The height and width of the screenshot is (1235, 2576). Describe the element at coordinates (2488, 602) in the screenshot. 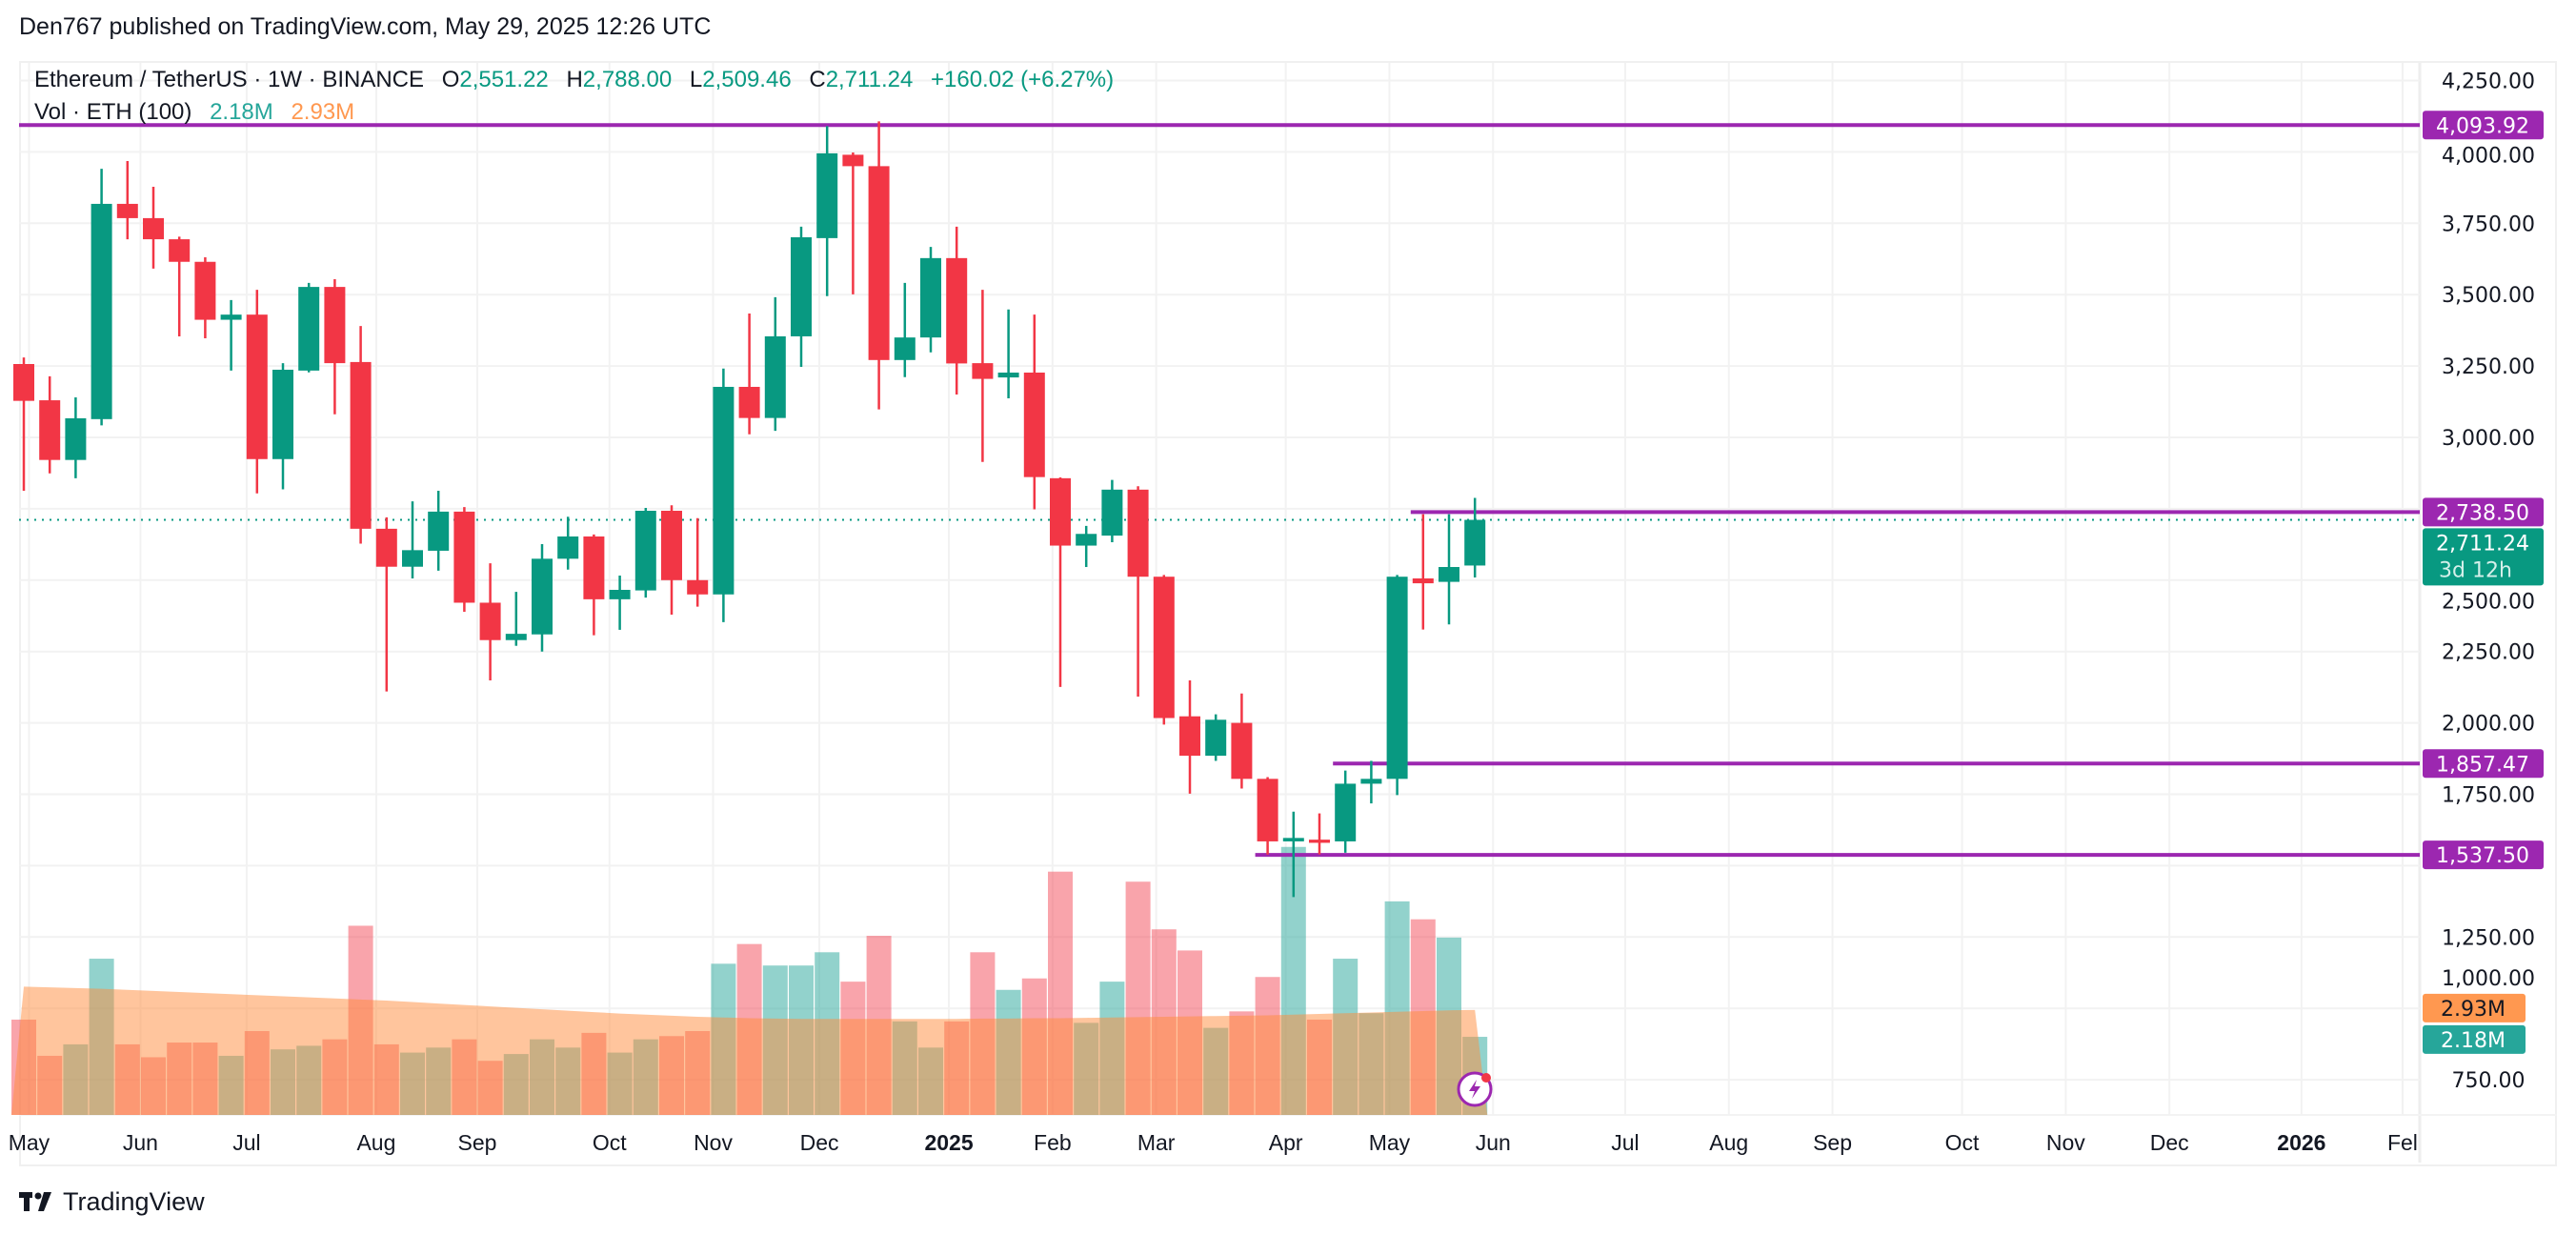

I see `price-tick-label: 2,500.00` at that location.